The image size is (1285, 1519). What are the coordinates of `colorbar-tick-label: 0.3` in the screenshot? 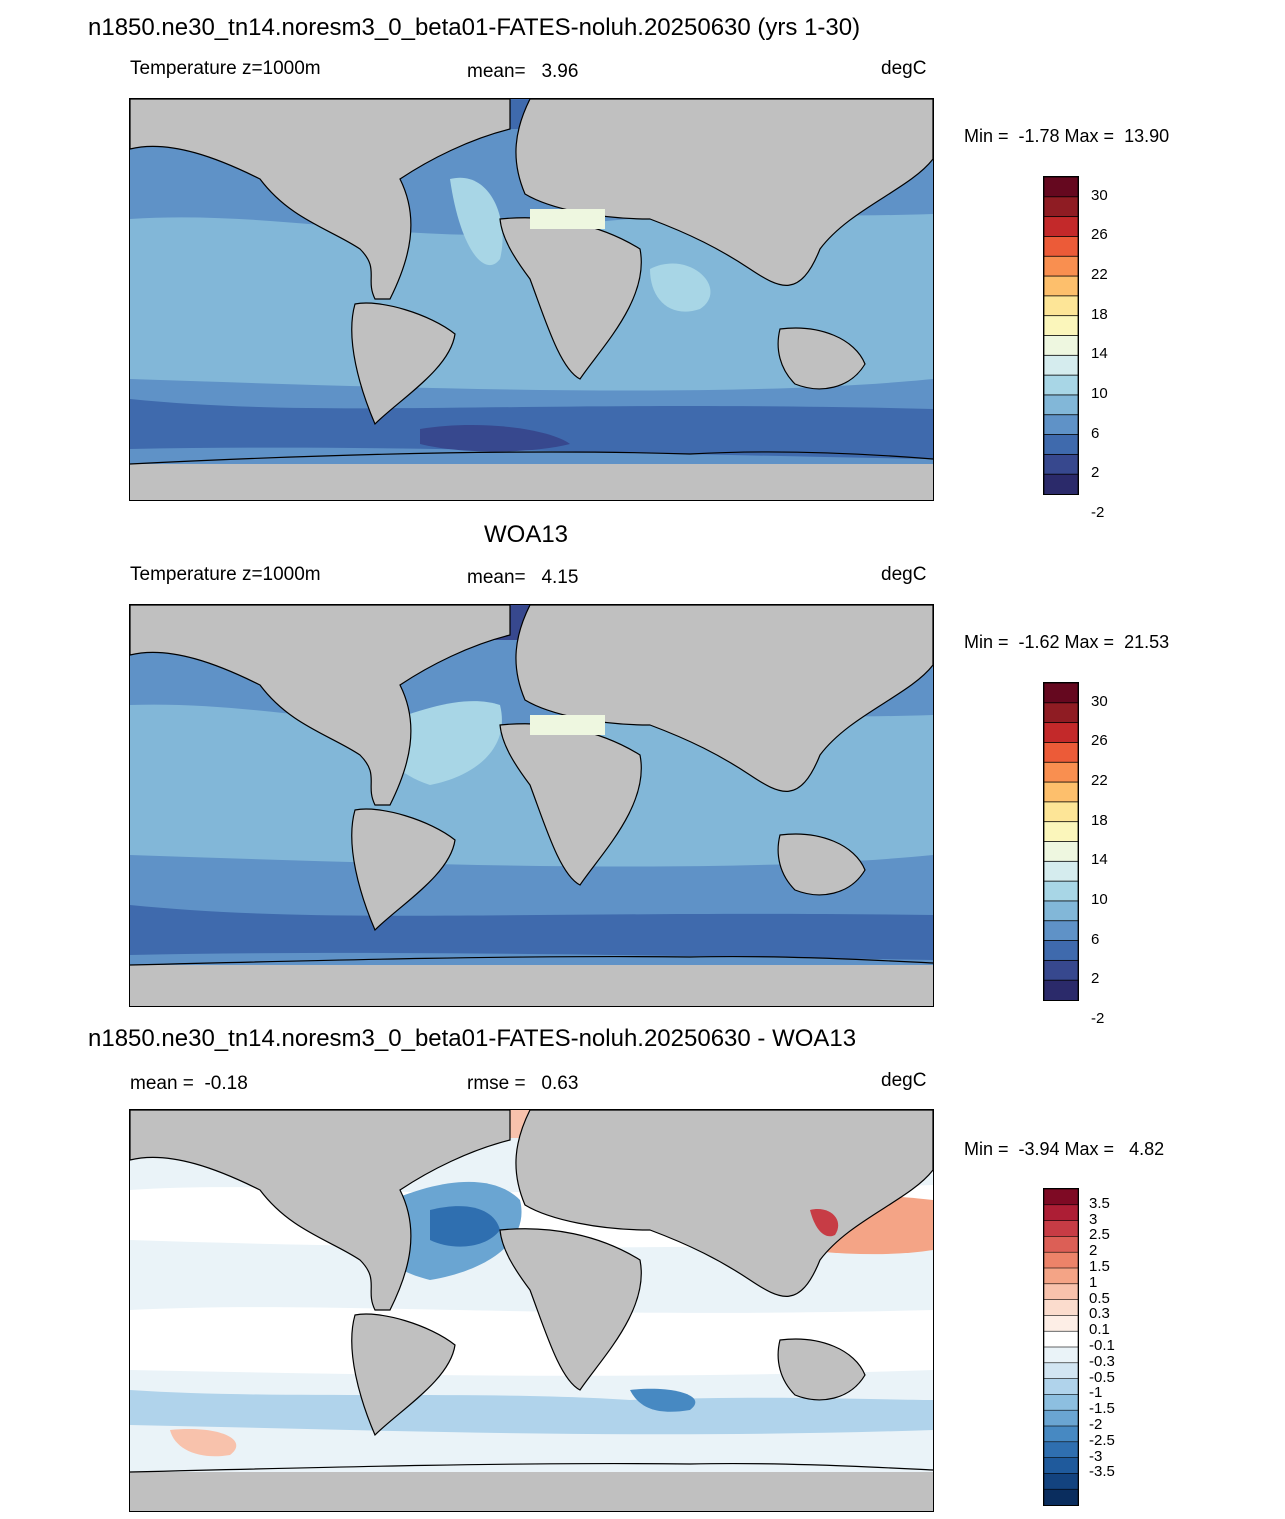 It's located at (1099, 1314).